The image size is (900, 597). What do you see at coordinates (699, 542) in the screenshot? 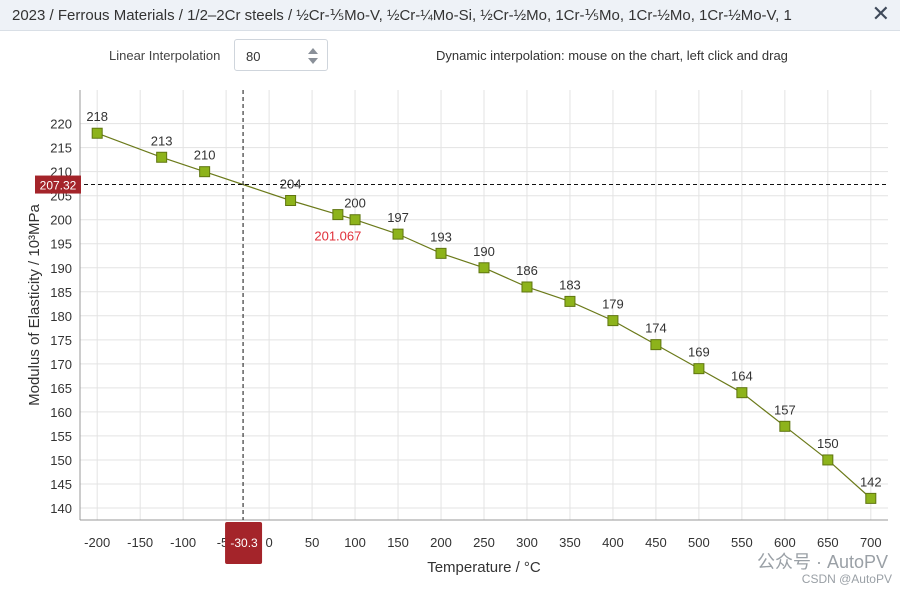
I see `x-tick-label: 500` at bounding box center [699, 542].